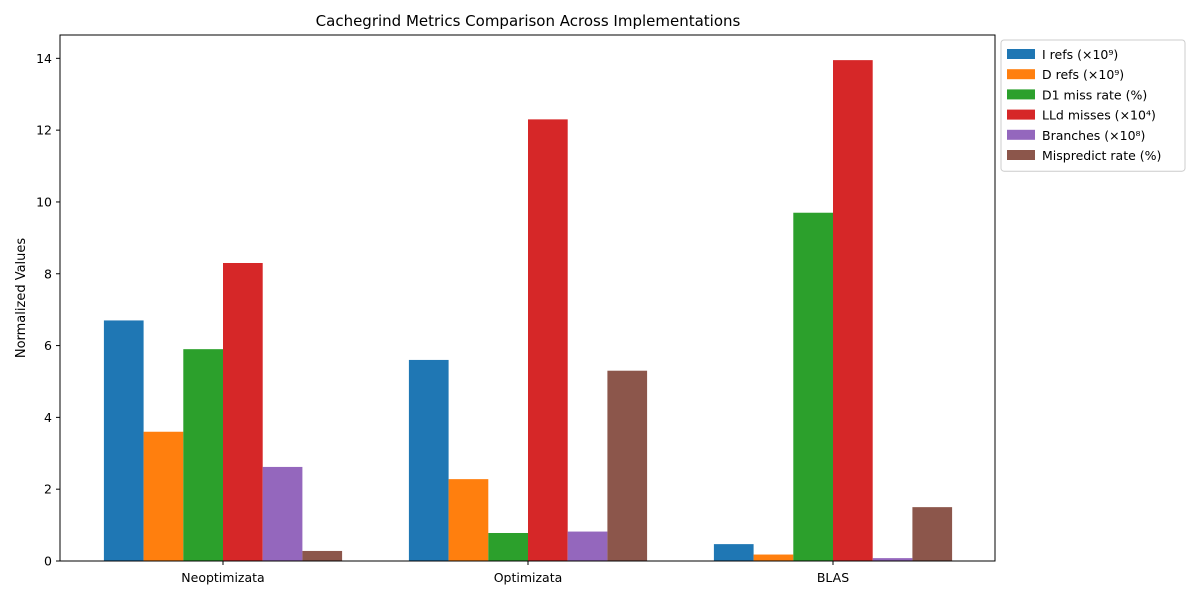 The width and height of the screenshot is (1200, 600). I want to click on y-tick-label: 14, so click(44, 58).